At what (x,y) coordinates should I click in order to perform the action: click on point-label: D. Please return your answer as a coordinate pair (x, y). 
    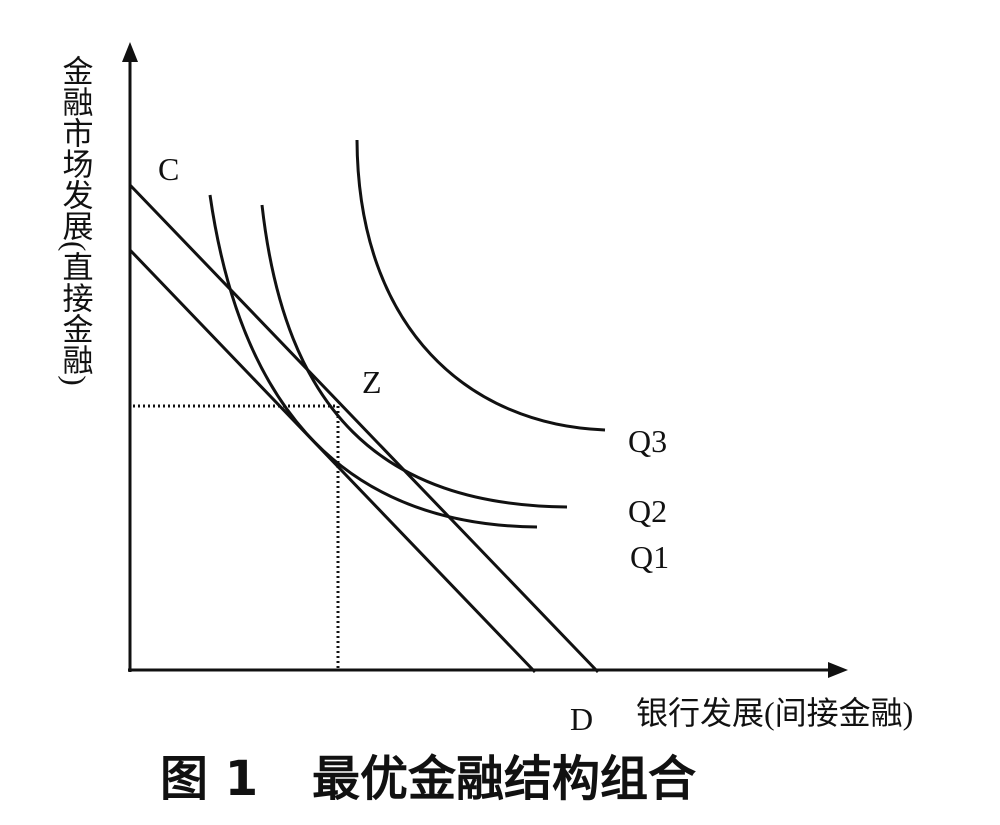
    Looking at the image, I should click on (581, 719).